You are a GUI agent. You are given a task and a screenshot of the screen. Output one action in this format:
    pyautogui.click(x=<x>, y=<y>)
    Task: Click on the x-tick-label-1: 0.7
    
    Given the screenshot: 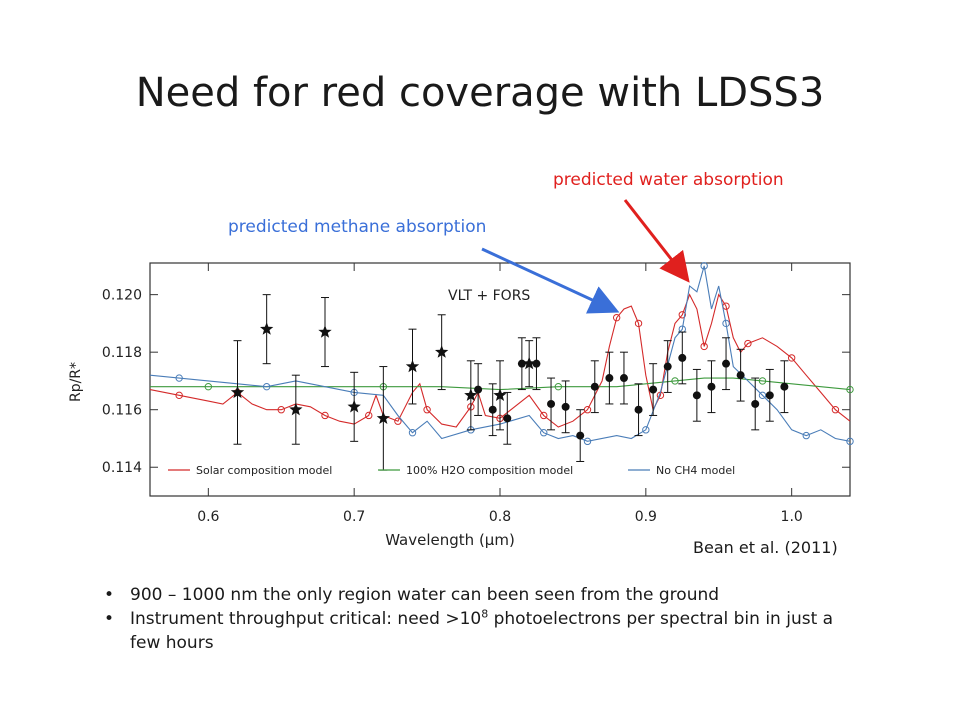 What is the action you would take?
    pyautogui.click(x=354, y=517)
    